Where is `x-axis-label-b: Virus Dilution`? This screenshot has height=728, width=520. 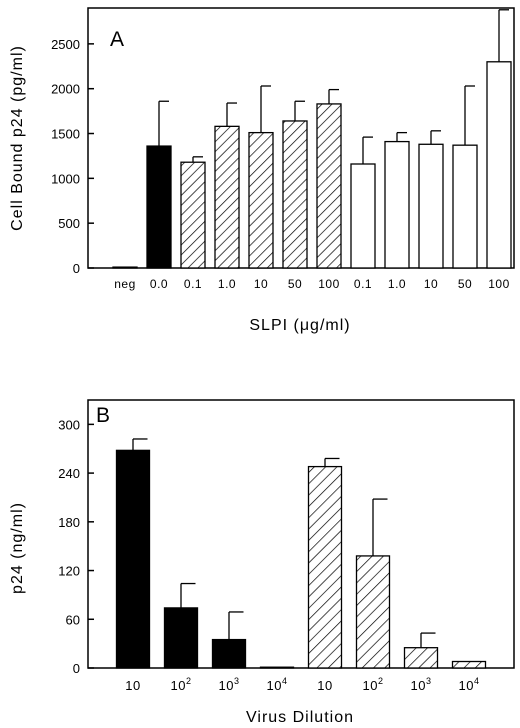
x-axis-label-b: Virus Dilution is located at coordinates (300, 717).